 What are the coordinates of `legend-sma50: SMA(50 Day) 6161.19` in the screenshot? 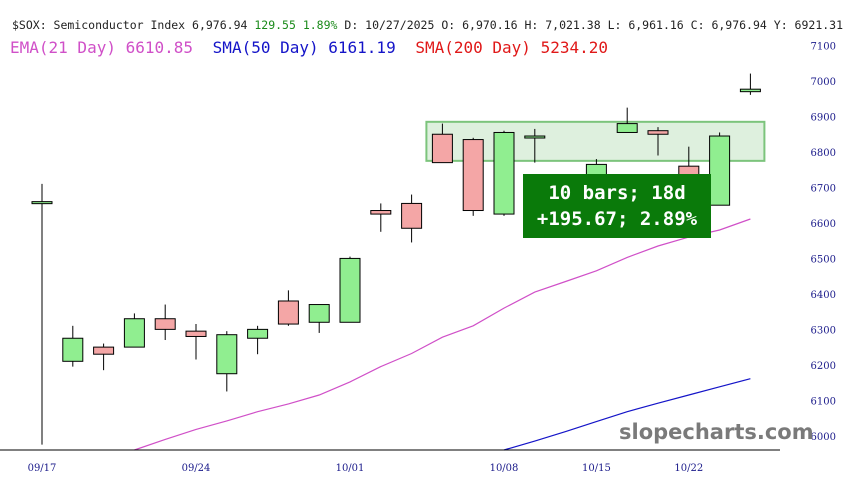 It's located at (304, 47).